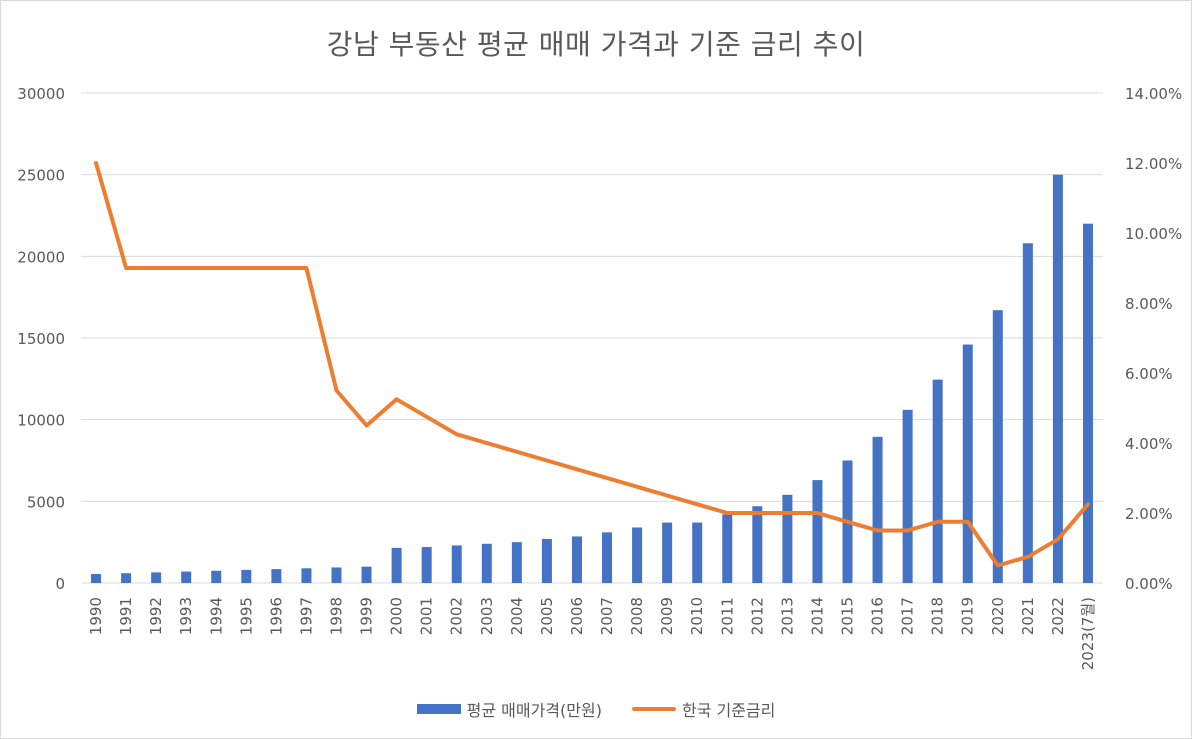 This screenshot has height=739, width=1192. Describe the element at coordinates (667, 616) in the screenshot. I see `x-tick-label: 2009` at that location.